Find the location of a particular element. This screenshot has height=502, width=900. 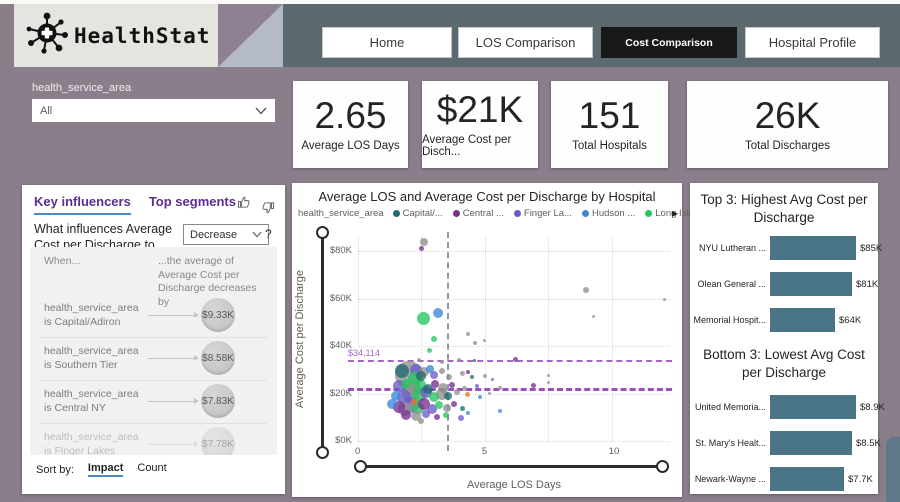

health-service-area-dropdown: All is located at coordinates (153, 110).